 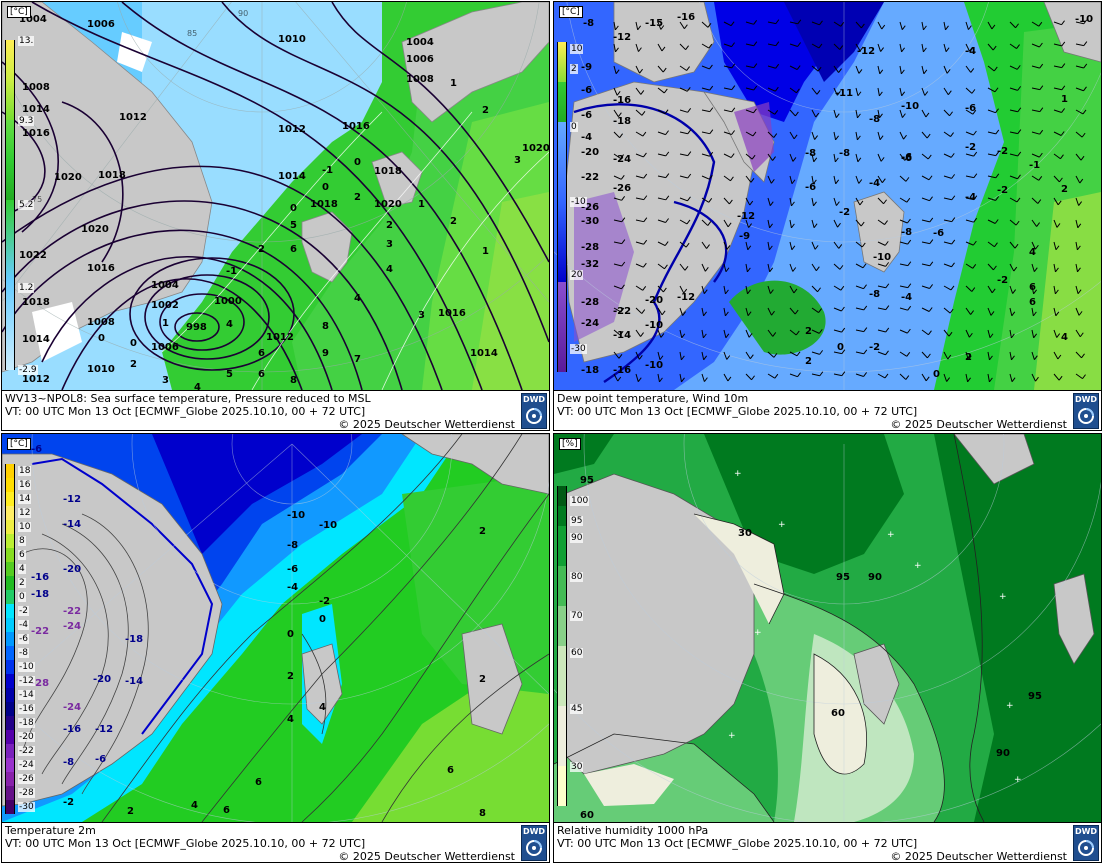 I want to click on isobar-label: 1014, so click(x=36, y=109).